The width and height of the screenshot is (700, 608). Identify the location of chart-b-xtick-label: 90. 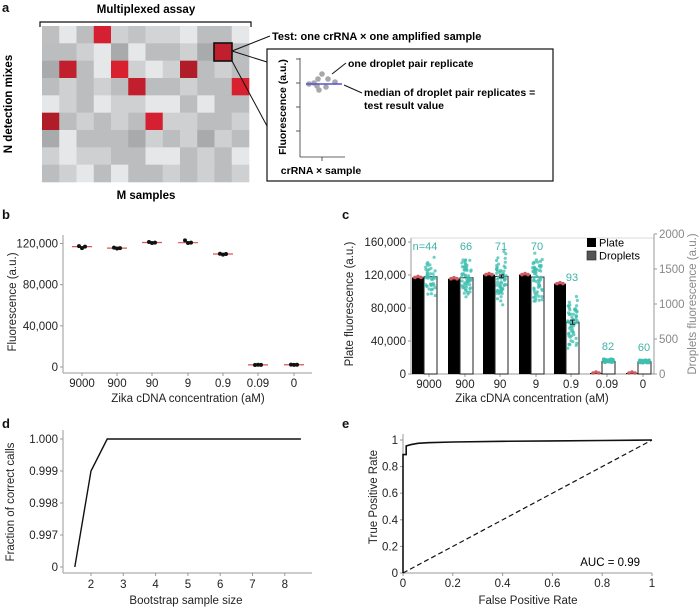
(152, 384).